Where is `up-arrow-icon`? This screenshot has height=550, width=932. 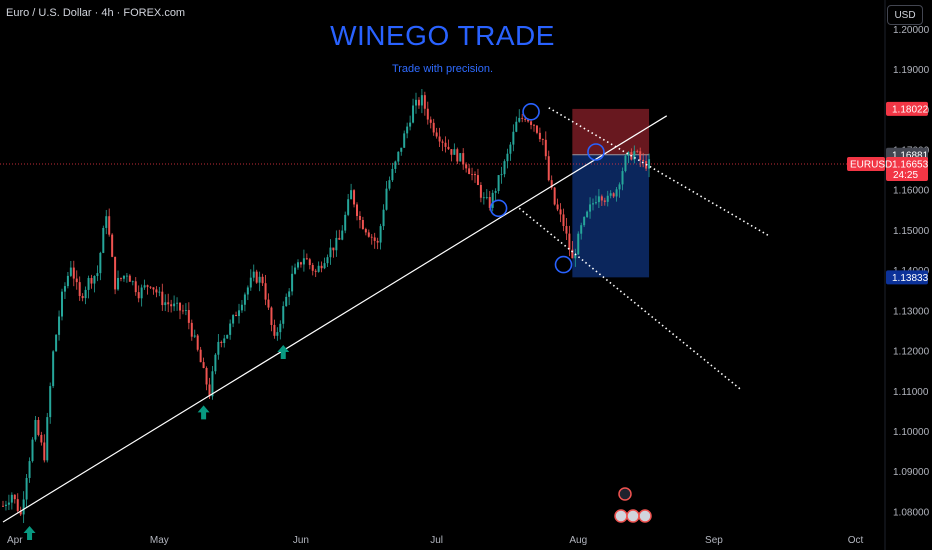
up-arrow-icon is located at coordinates (203, 412).